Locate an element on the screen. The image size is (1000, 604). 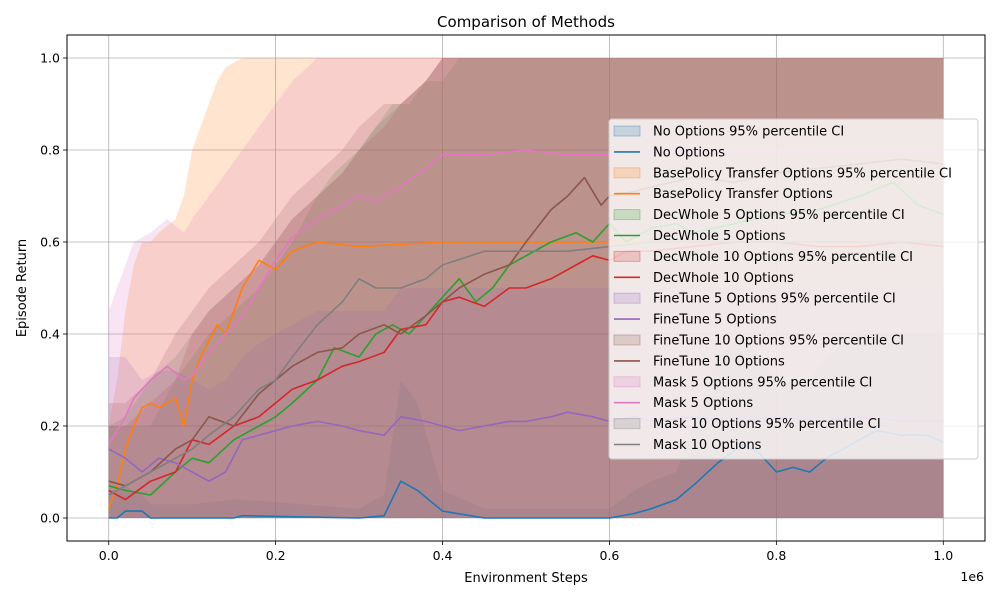
x-tick-label: 0.8 is located at coordinates (776, 555).